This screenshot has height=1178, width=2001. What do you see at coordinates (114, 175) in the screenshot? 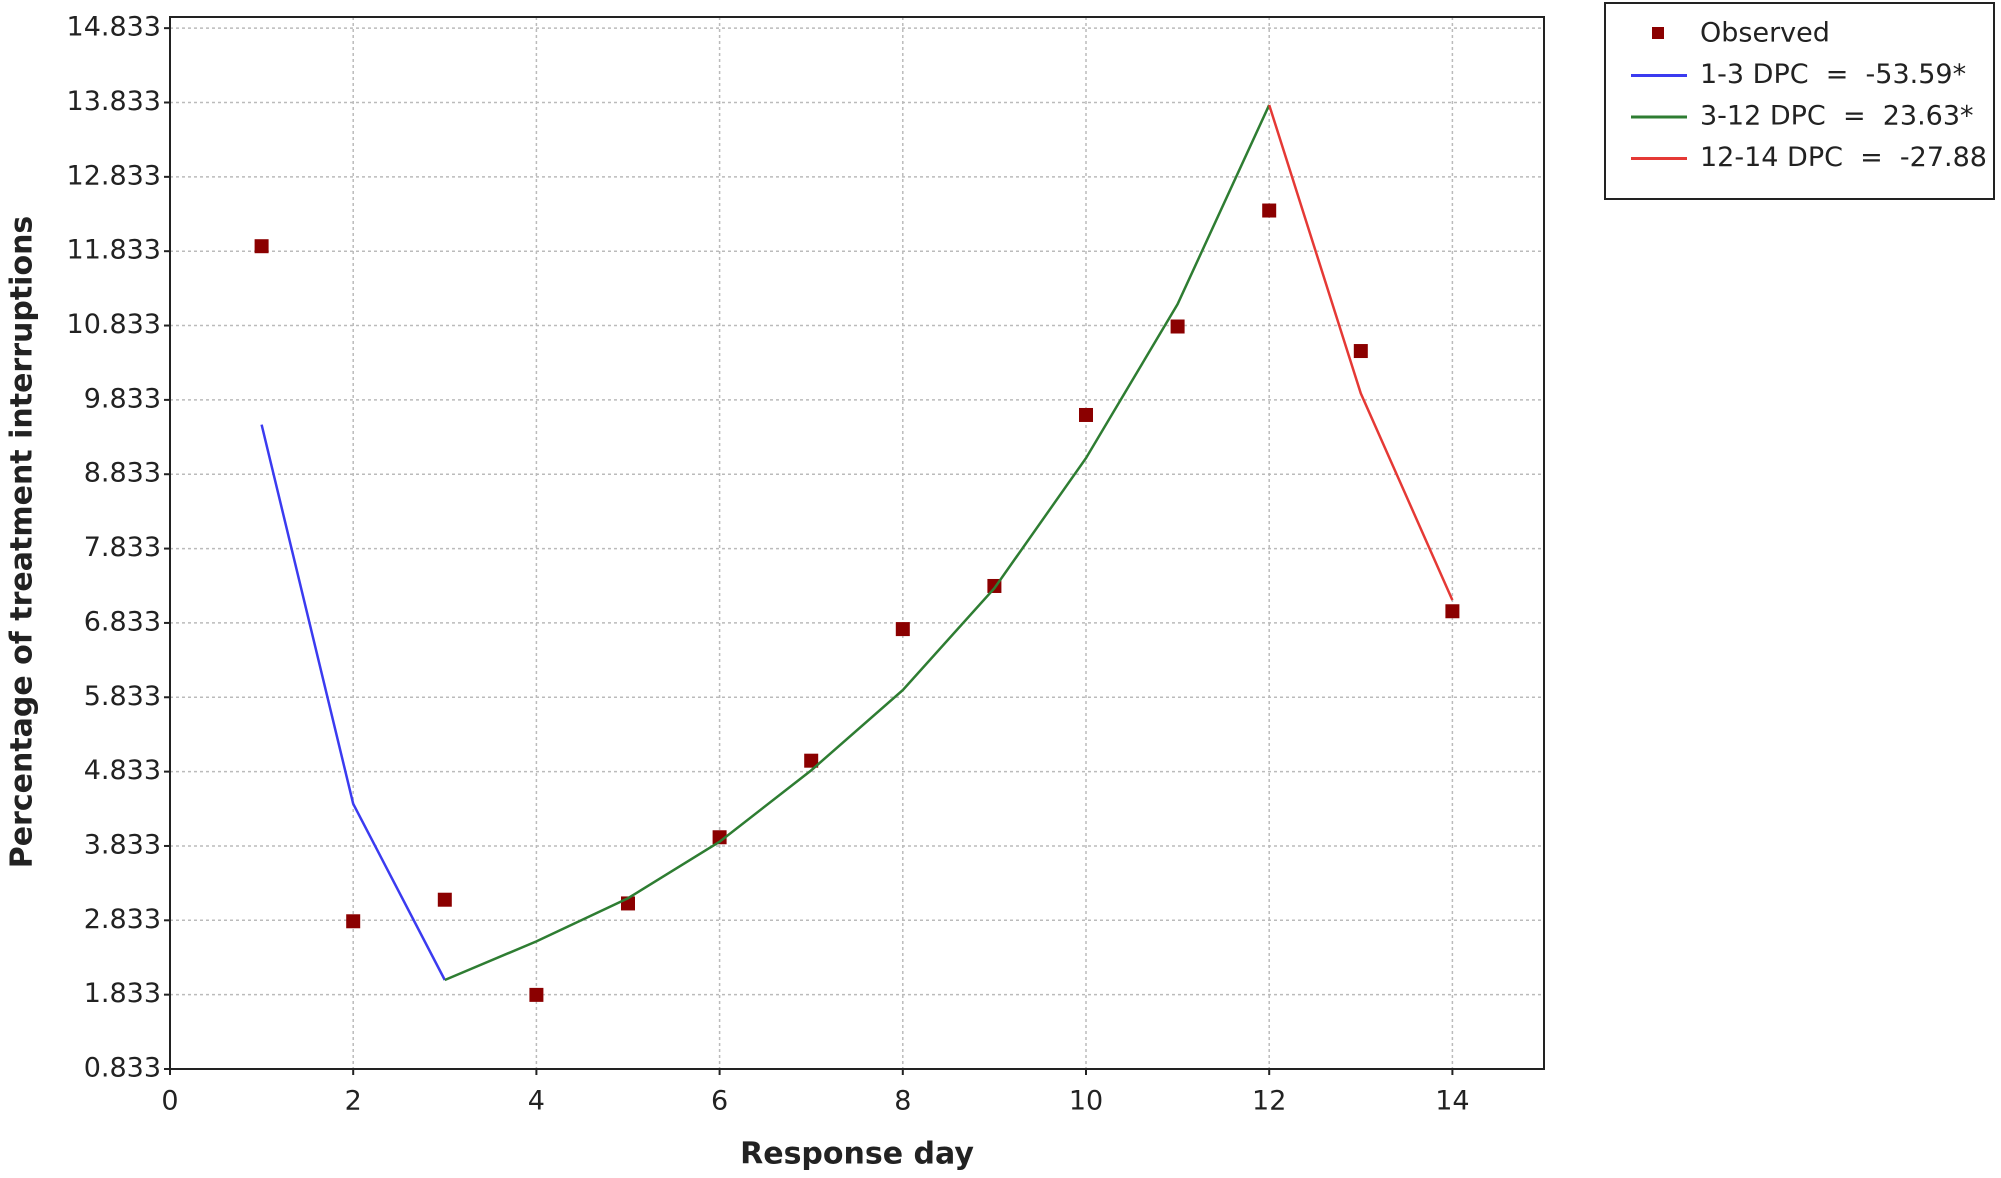
I see `y-tick-label: 12.833` at bounding box center [114, 175].